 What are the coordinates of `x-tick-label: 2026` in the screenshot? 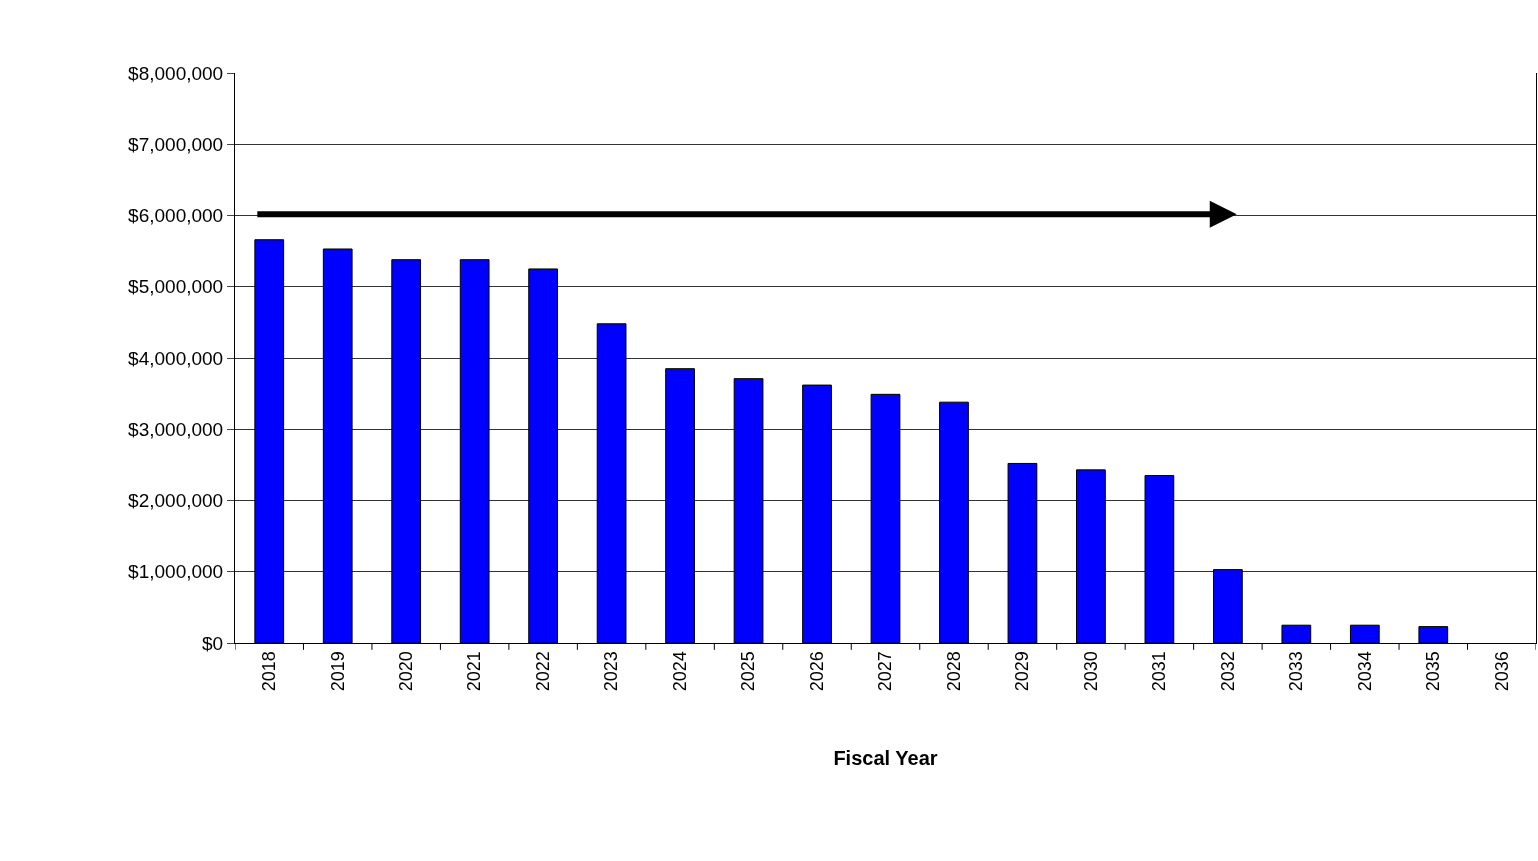 It's located at (816, 671).